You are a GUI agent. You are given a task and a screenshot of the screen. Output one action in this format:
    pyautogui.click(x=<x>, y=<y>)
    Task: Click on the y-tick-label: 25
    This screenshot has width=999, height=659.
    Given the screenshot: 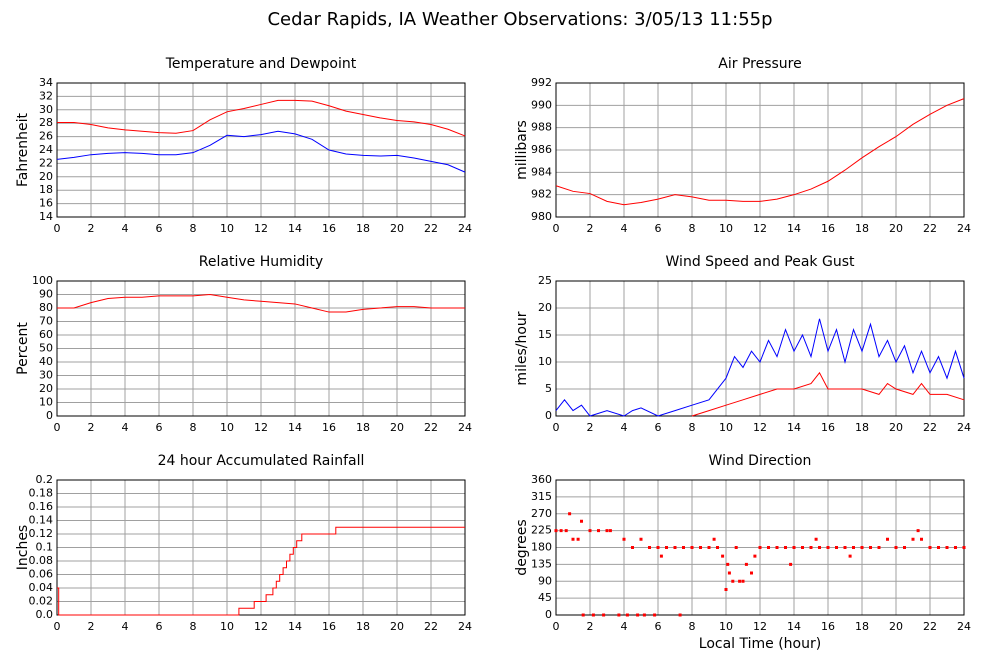 What is the action you would take?
    pyautogui.click(x=545, y=280)
    